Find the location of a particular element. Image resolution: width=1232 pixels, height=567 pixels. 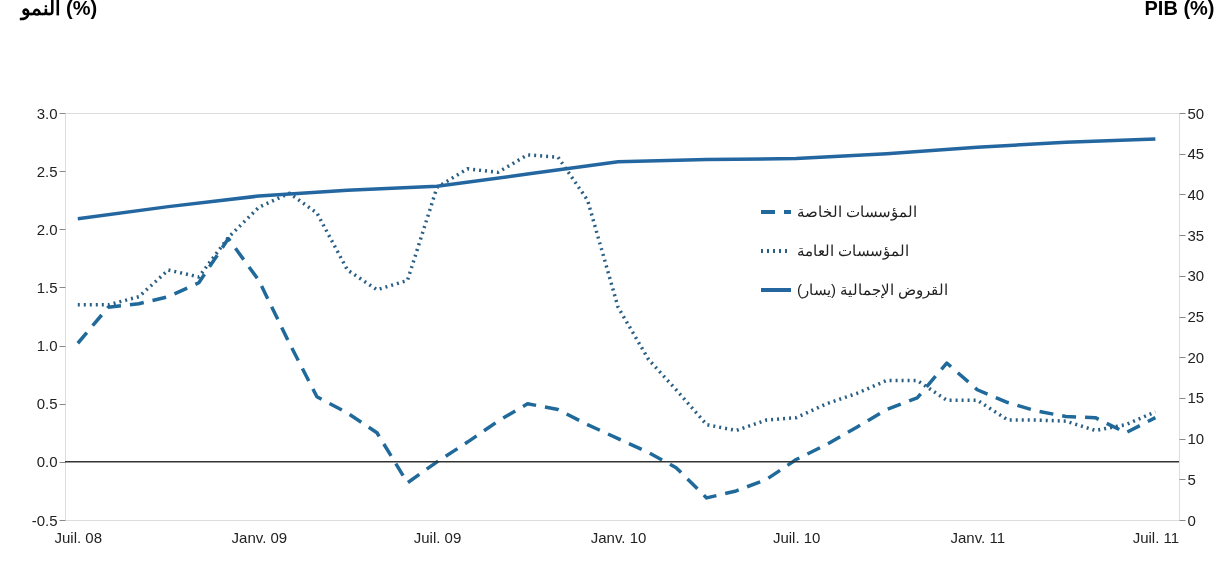

x-tick-label: Juil. 11 is located at coordinates (1156, 537).